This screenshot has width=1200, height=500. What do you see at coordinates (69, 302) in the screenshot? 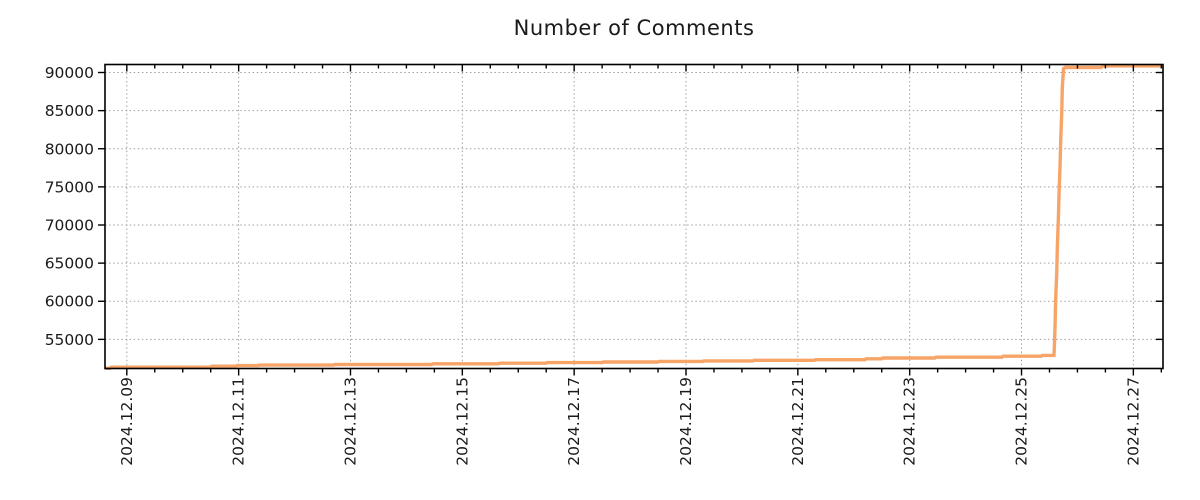
I see `y-tick-label: 60000` at bounding box center [69, 302].